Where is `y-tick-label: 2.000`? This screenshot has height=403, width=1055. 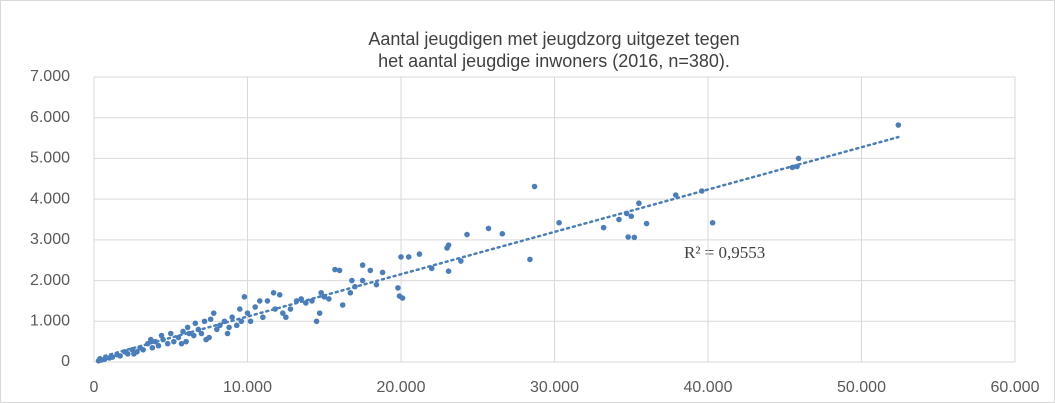
y-tick-label: 2.000 is located at coordinates (50, 280).